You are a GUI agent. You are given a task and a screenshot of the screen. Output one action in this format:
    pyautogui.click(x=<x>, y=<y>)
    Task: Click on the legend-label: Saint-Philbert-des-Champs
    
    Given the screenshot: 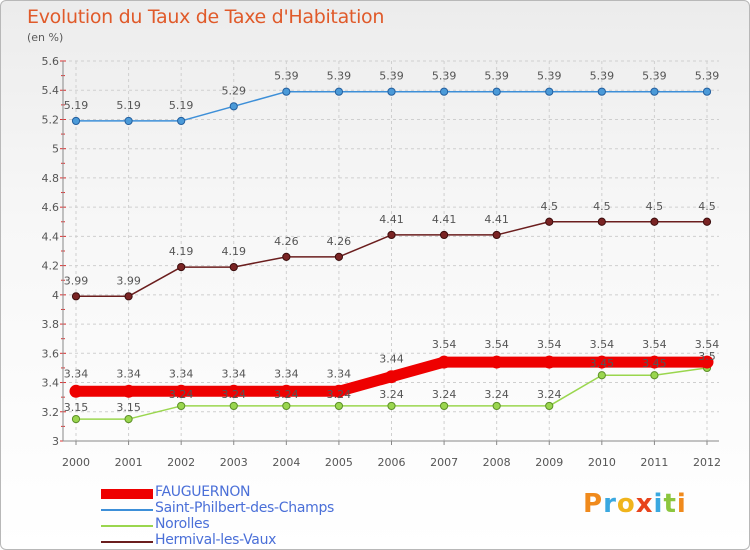 What is the action you would take?
    pyautogui.click(x=245, y=508)
    